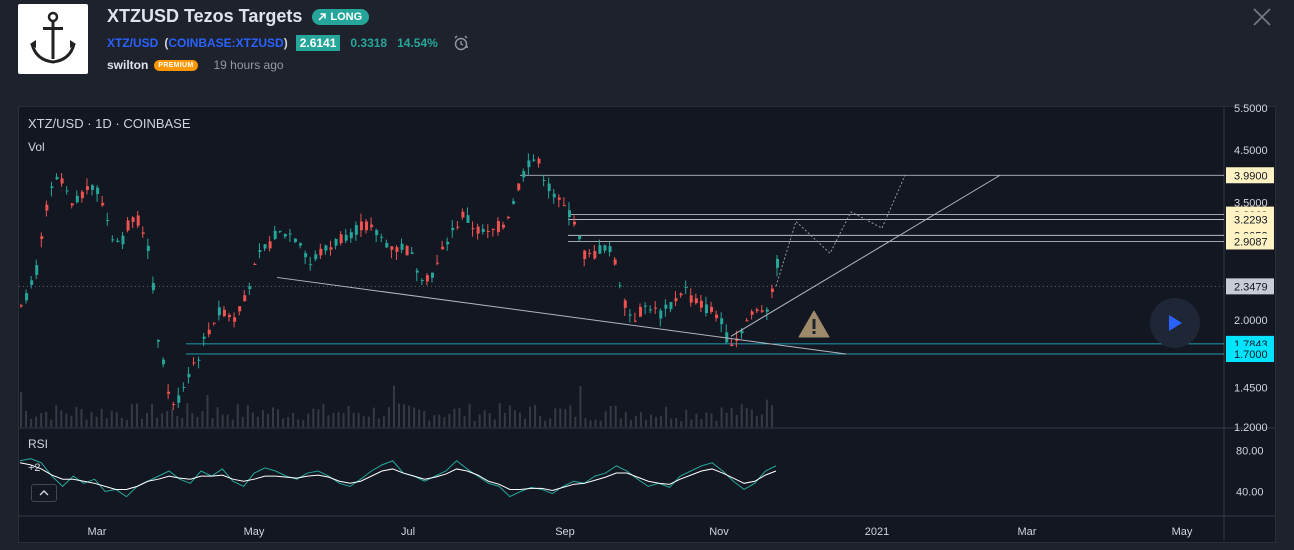 The image size is (1294, 550). What do you see at coordinates (1251, 287) in the screenshot?
I see `price-label: 2.3479` at bounding box center [1251, 287].